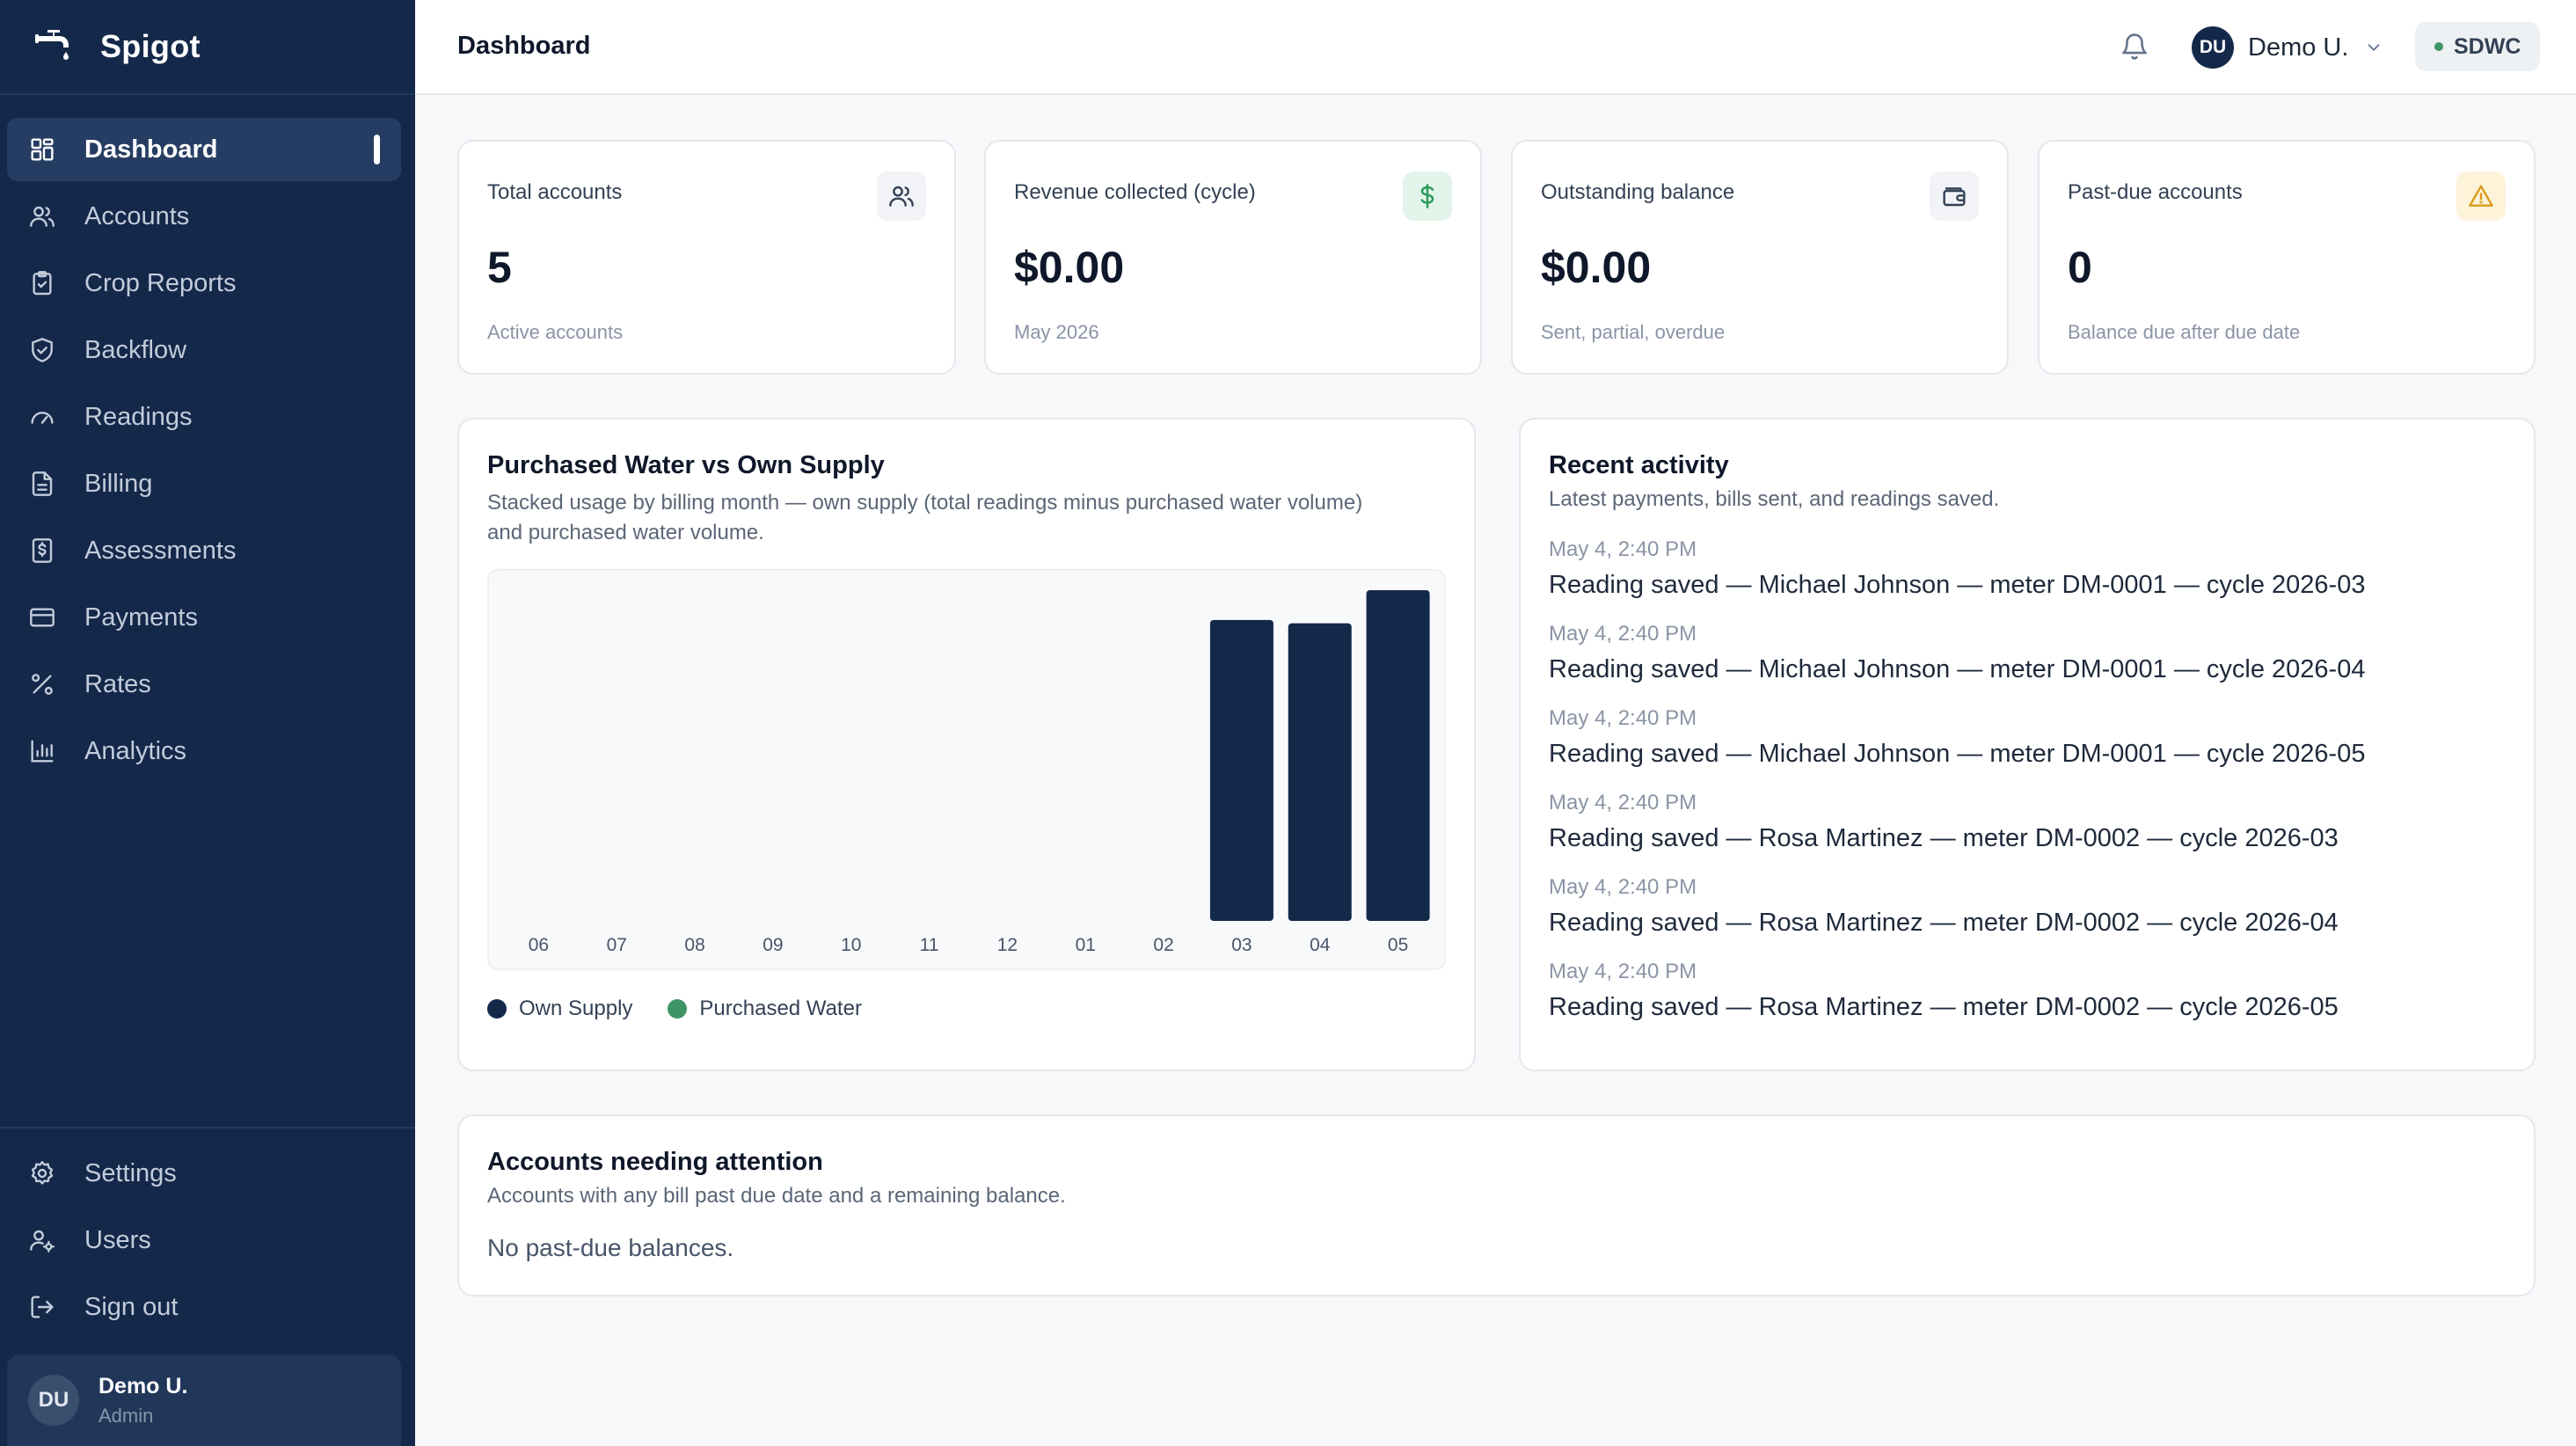  I want to click on stat-value: 5, so click(499, 267).